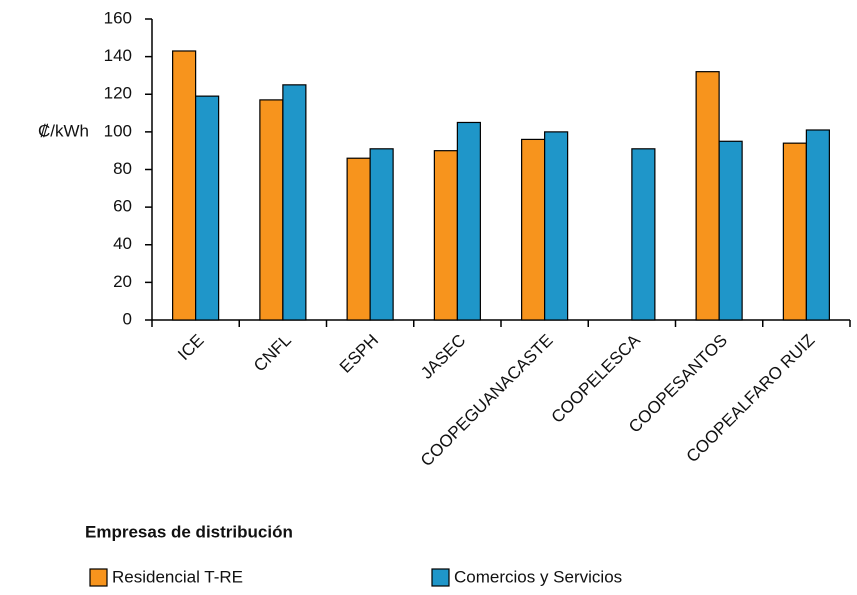  What do you see at coordinates (177, 576) in the screenshot?
I see `legend-label: Residencial T-RE` at bounding box center [177, 576].